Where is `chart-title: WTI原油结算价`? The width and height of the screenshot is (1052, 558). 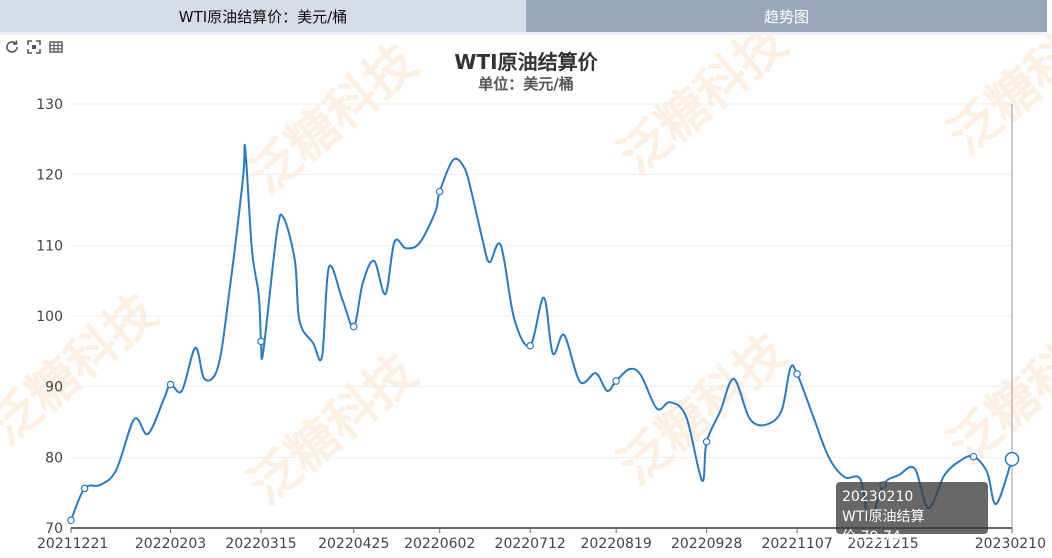 chart-title: WTI原油结算价 is located at coordinates (526, 62).